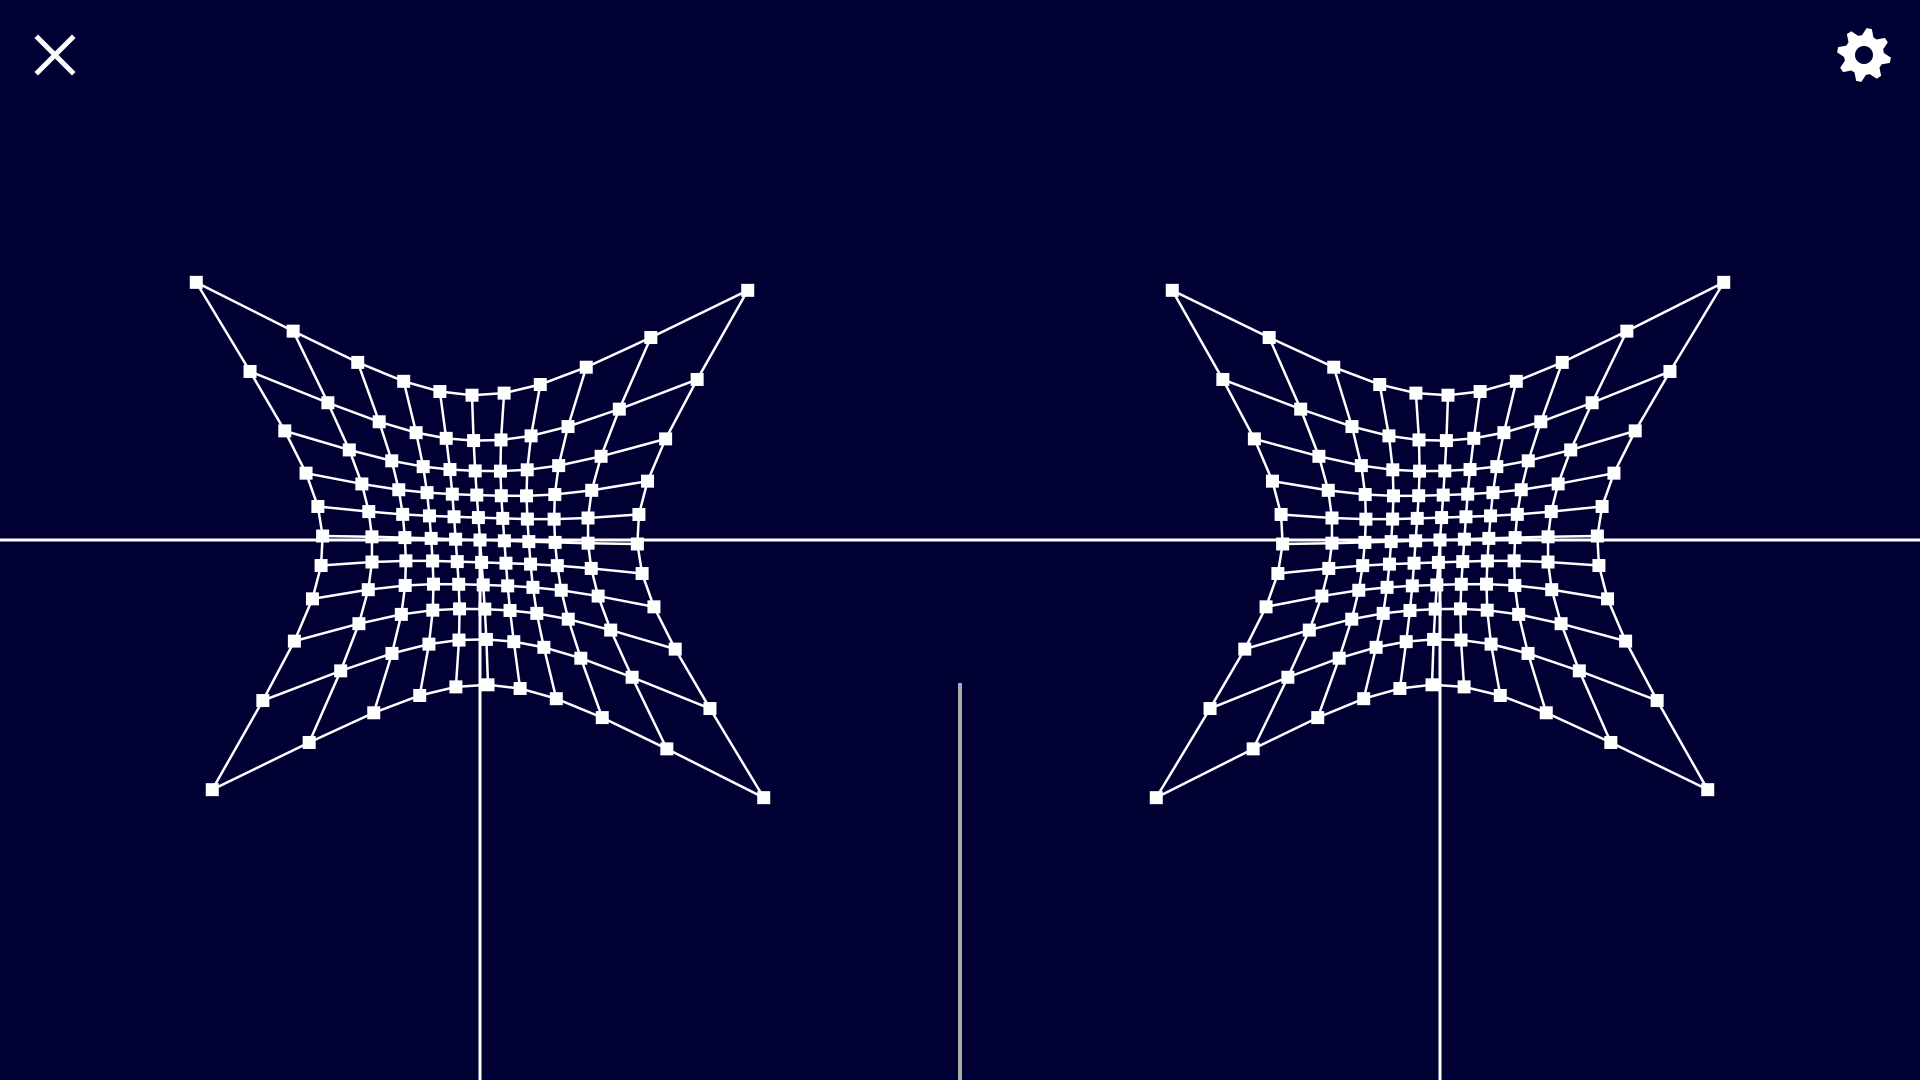  I want to click on close-icon, so click(55, 55).